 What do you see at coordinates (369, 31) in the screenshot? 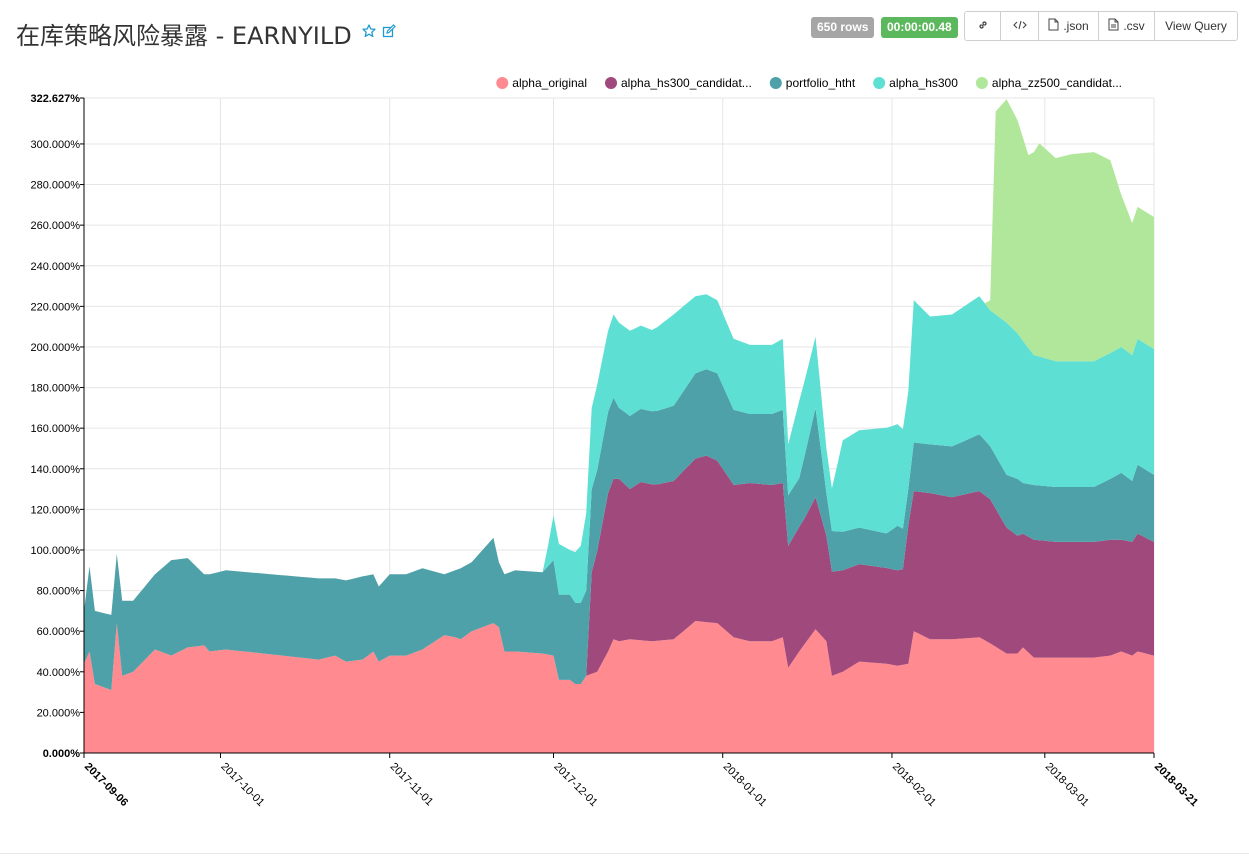
I see `star-icon` at bounding box center [369, 31].